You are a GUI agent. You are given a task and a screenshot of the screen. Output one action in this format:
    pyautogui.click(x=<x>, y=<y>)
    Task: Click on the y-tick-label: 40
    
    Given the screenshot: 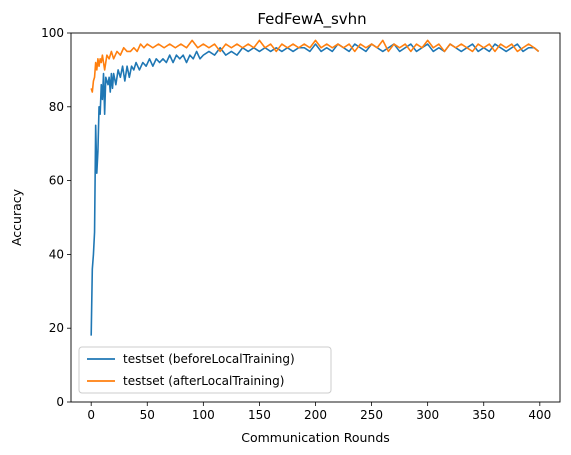 What is the action you would take?
    pyautogui.click(x=56, y=254)
    